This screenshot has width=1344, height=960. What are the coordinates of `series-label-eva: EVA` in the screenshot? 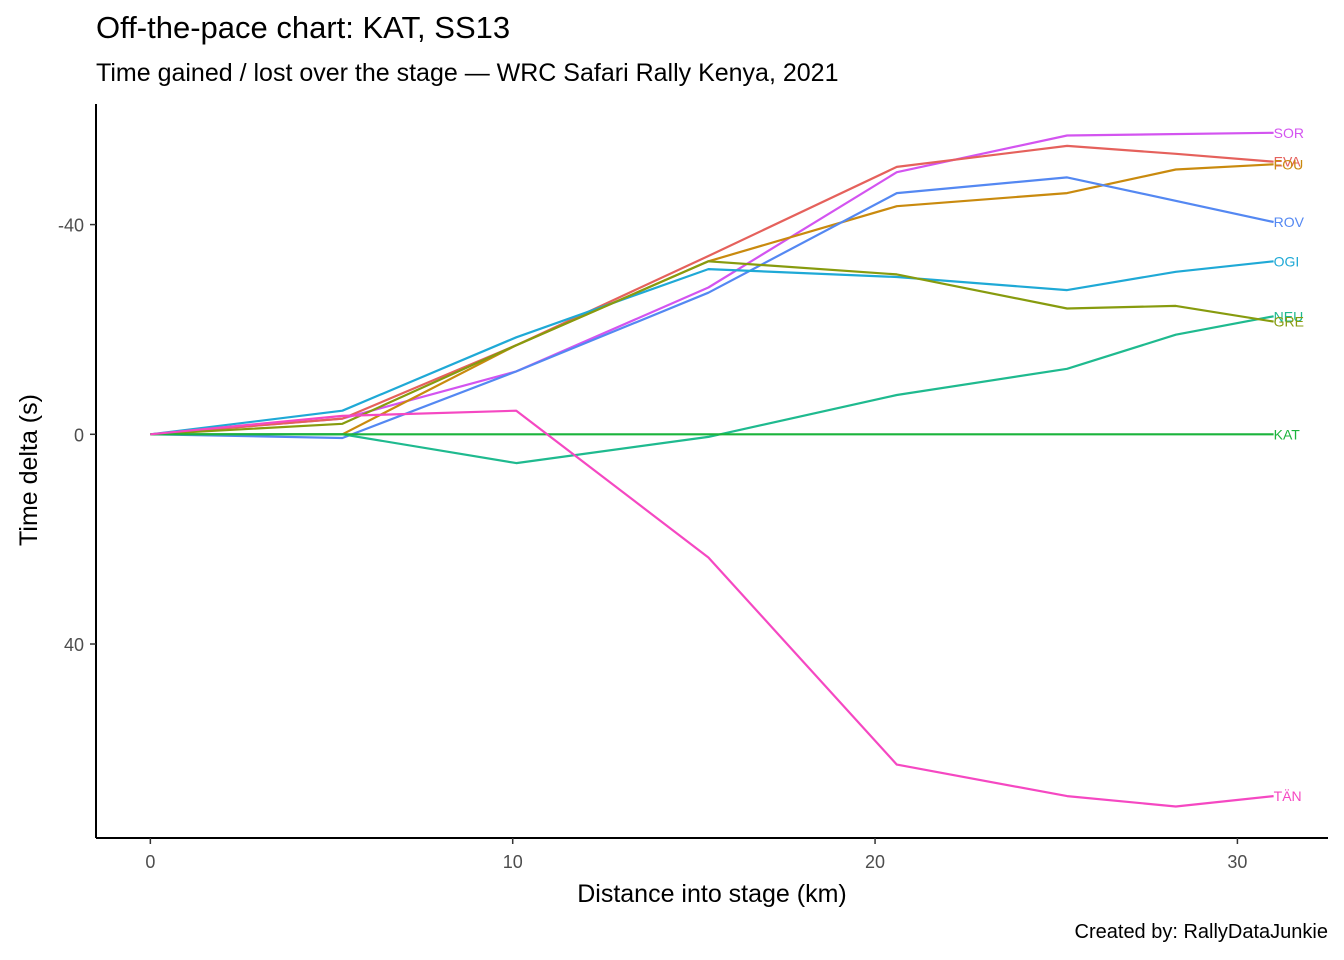 It's located at (1288, 162).